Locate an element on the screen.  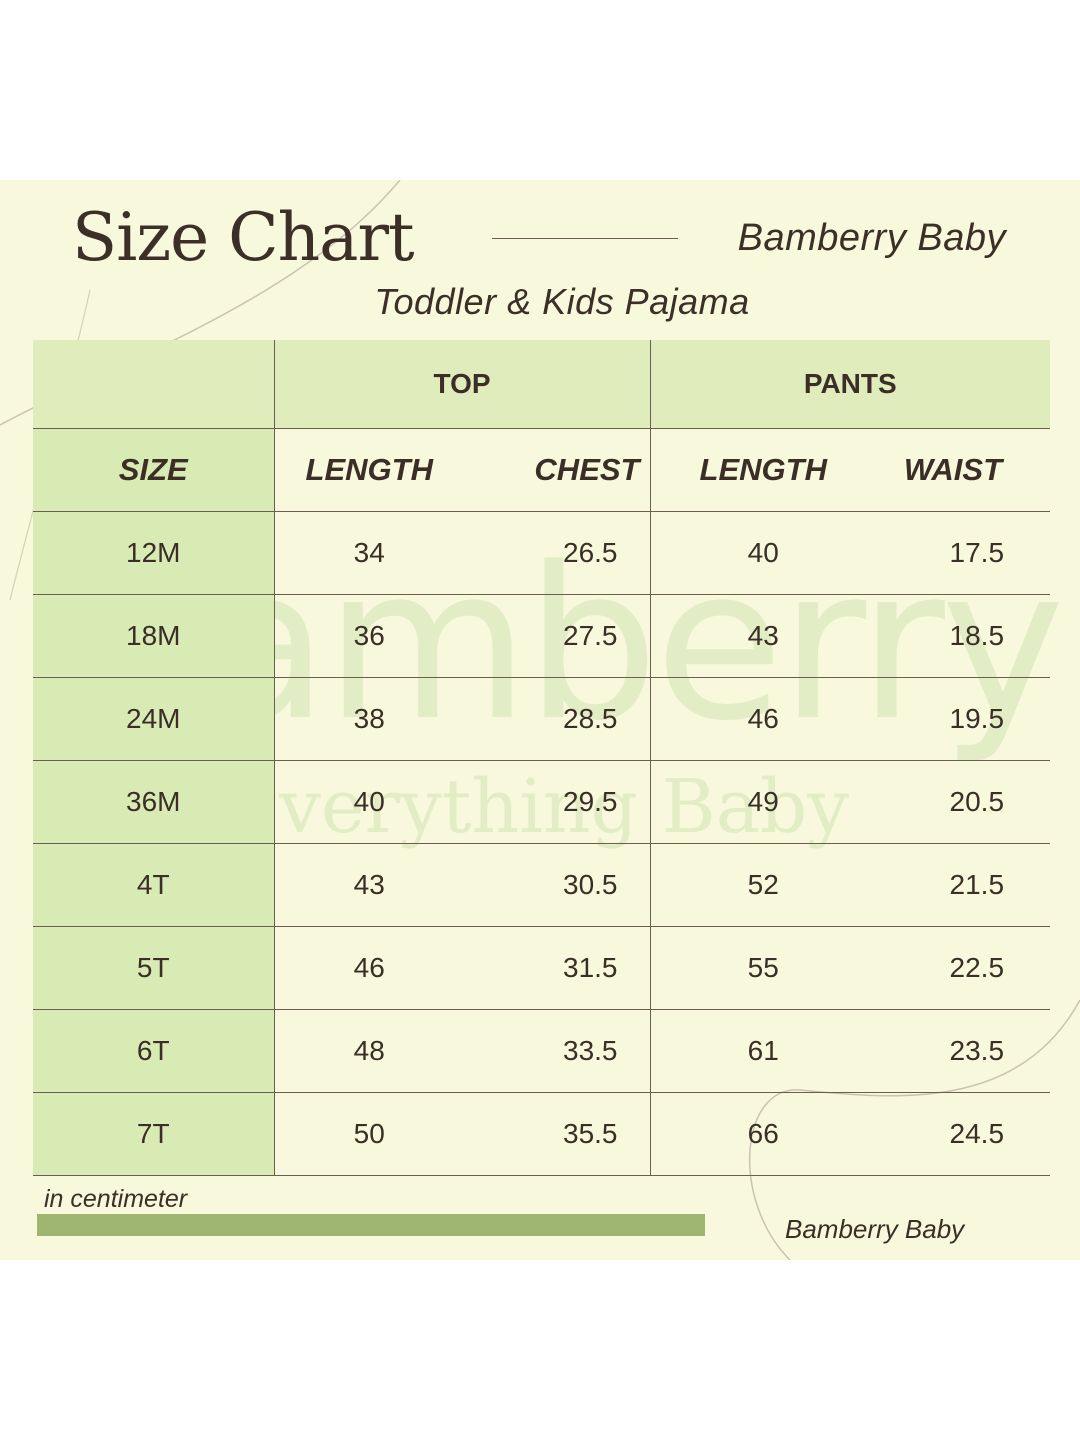
table-row: 6T 48 33.5 61 23.5 is located at coordinates (542, 1051).